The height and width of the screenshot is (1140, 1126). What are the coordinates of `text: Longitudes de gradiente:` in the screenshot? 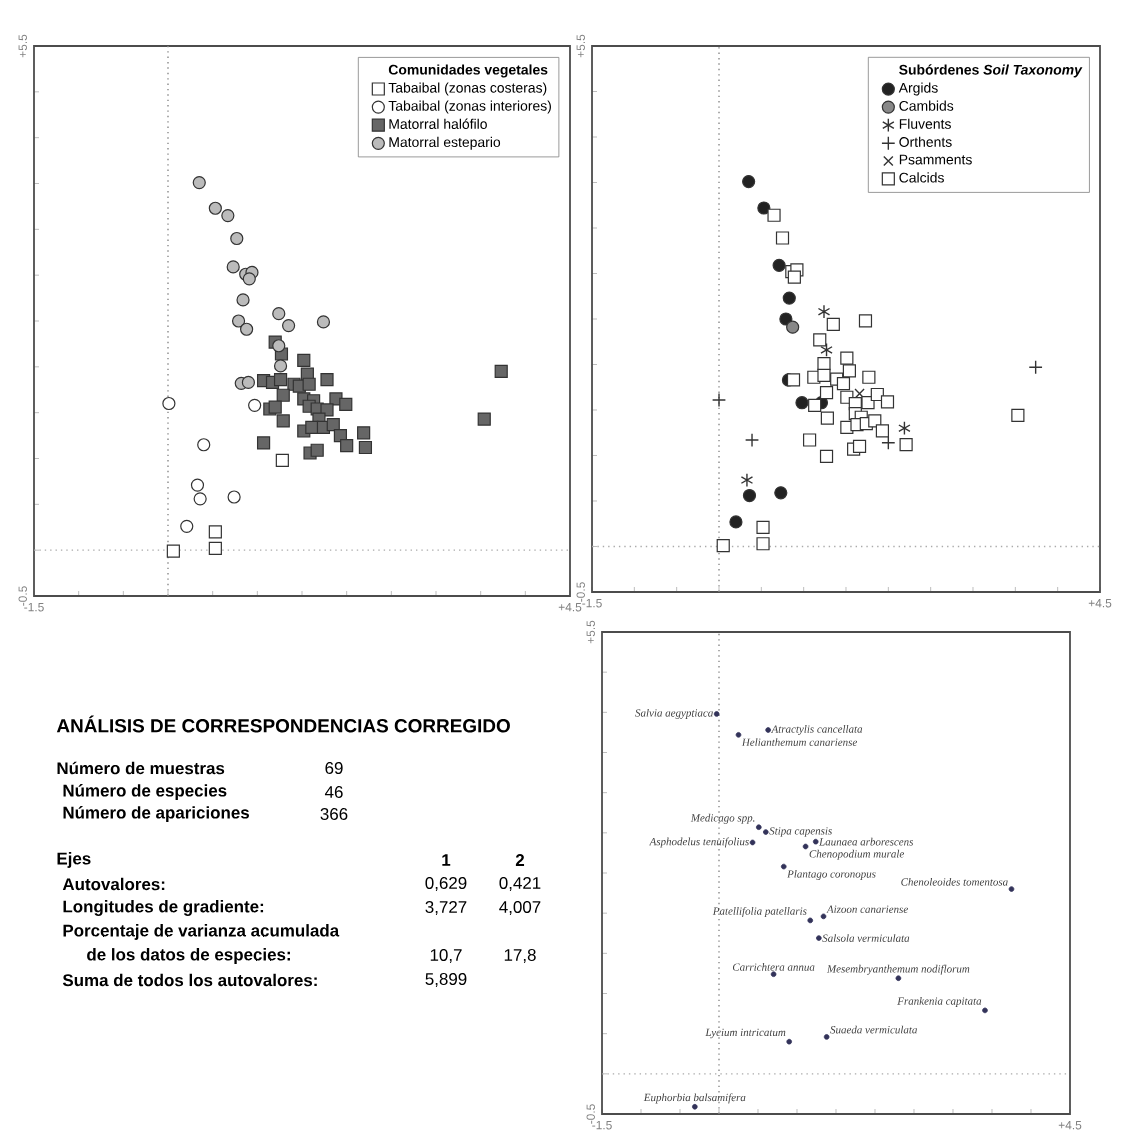 It's located at (163, 908).